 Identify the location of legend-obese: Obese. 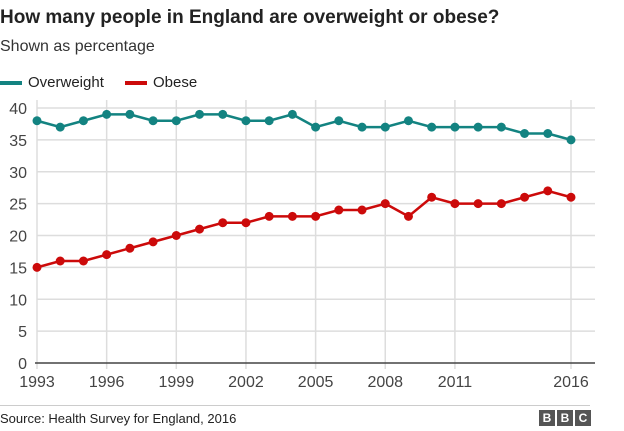
(161, 82).